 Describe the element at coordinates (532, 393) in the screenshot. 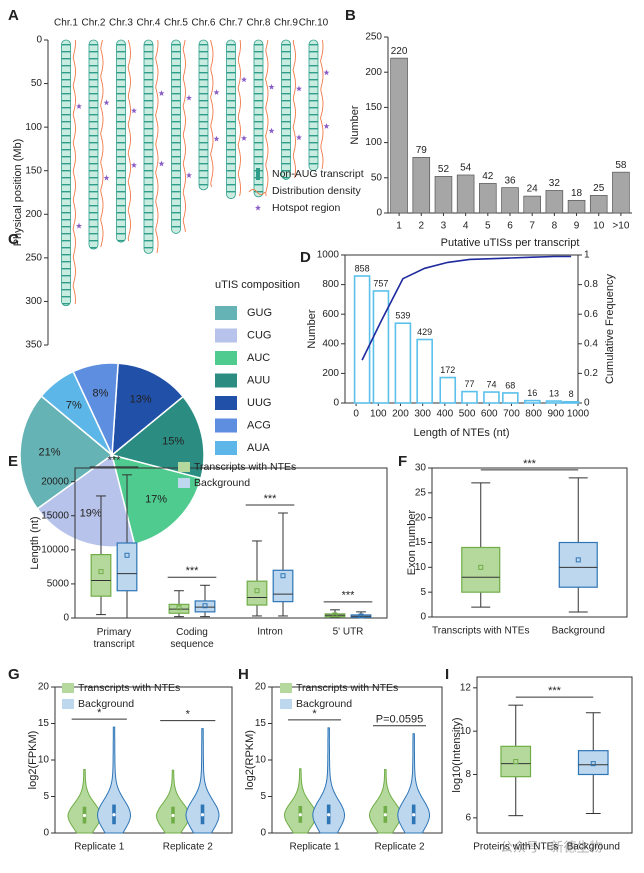

I see `value-label: 16` at that location.